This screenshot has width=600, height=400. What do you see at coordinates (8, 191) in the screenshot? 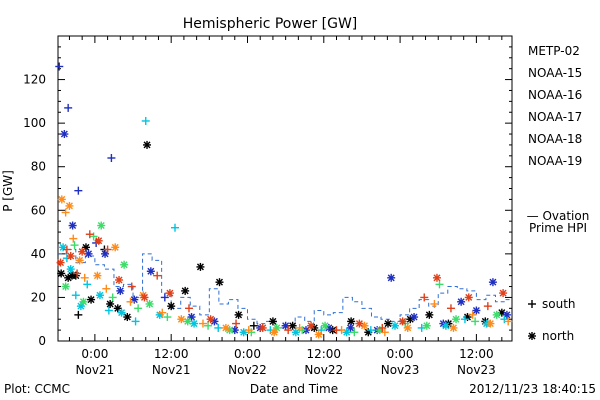
I see `y-axis-label: P [GW]` at bounding box center [8, 191].